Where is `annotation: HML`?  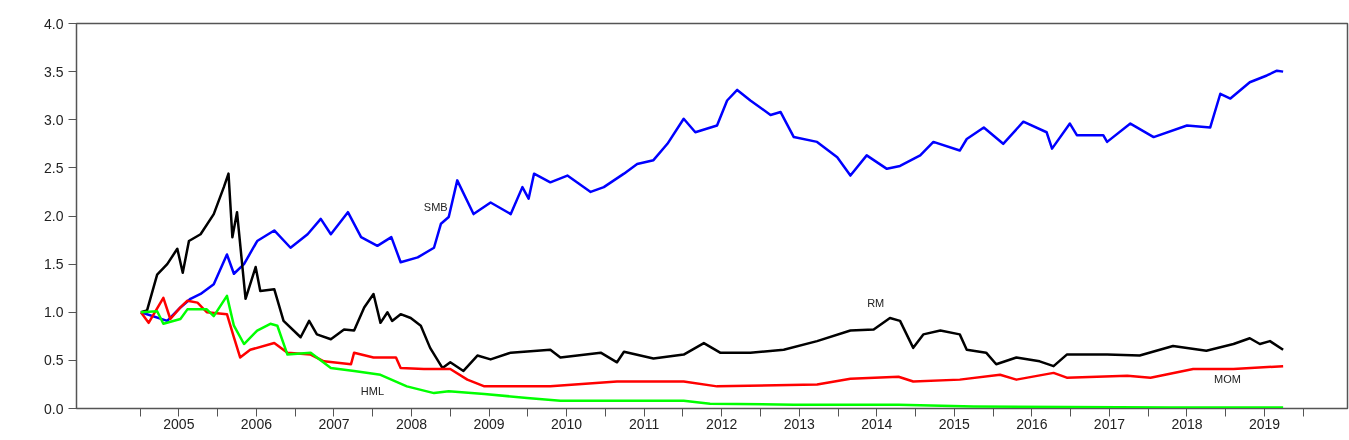
annotation: HML is located at coordinates (372, 390).